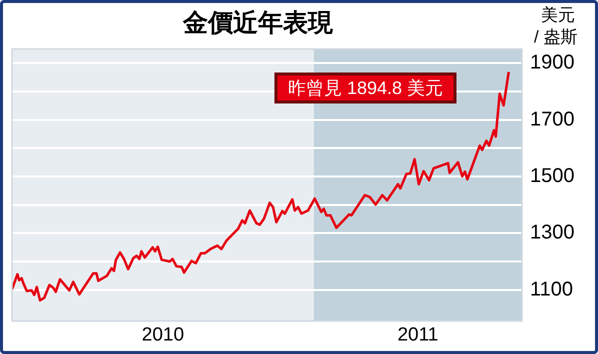  Describe the element at coordinates (552, 289) in the screenshot. I see `y-tick-label: 1100` at that location.